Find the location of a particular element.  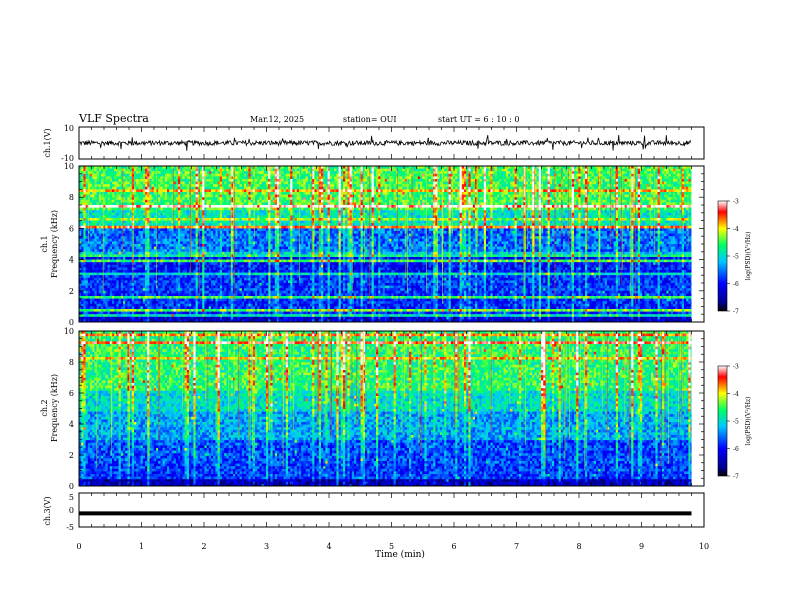

x-axis-ticklabels: 0 1 2 3 4 5 6 7 8 9 10 is located at coordinates (392, 546).